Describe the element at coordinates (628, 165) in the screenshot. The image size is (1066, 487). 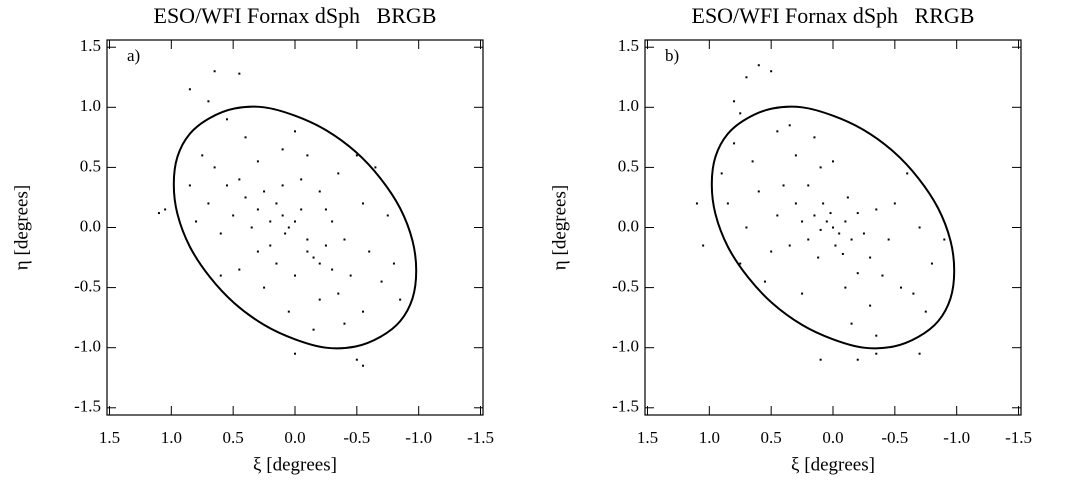
I see `y-tick-label: 0.5` at that location.